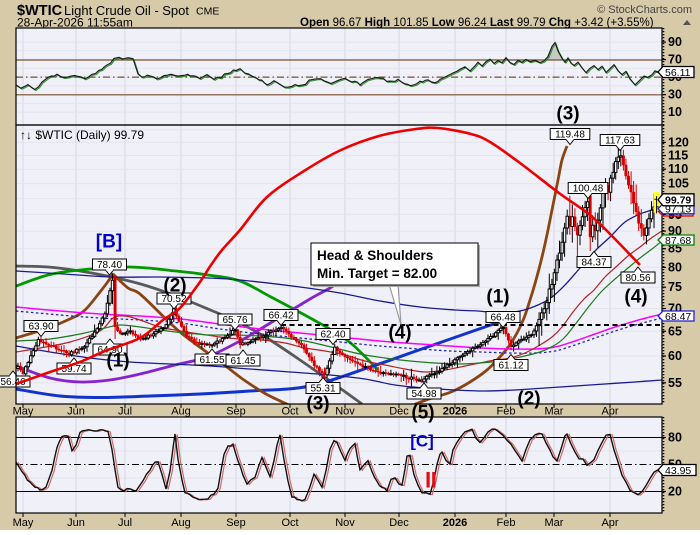 This screenshot has width=700, height=535. What do you see at coordinates (242, 361) in the screenshot?
I see `svg-text: 61.45` at bounding box center [242, 361].